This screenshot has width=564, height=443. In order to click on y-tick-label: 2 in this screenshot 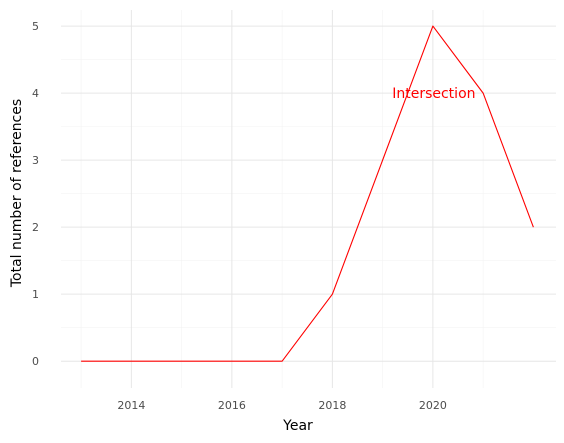, I will do `click(35, 227)`.